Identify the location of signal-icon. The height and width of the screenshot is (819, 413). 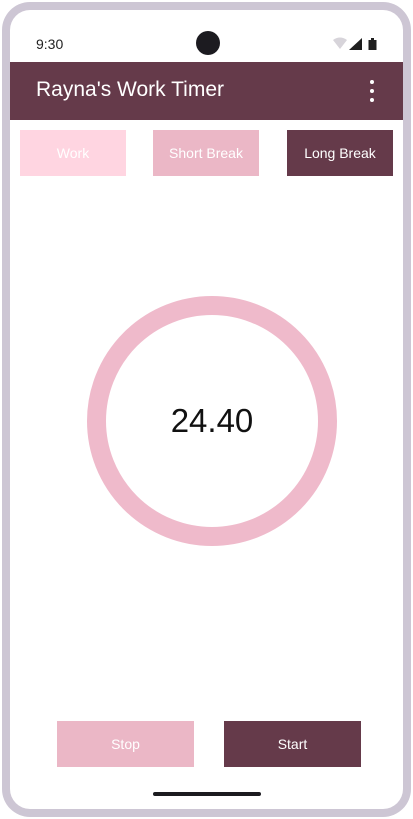
(355, 44).